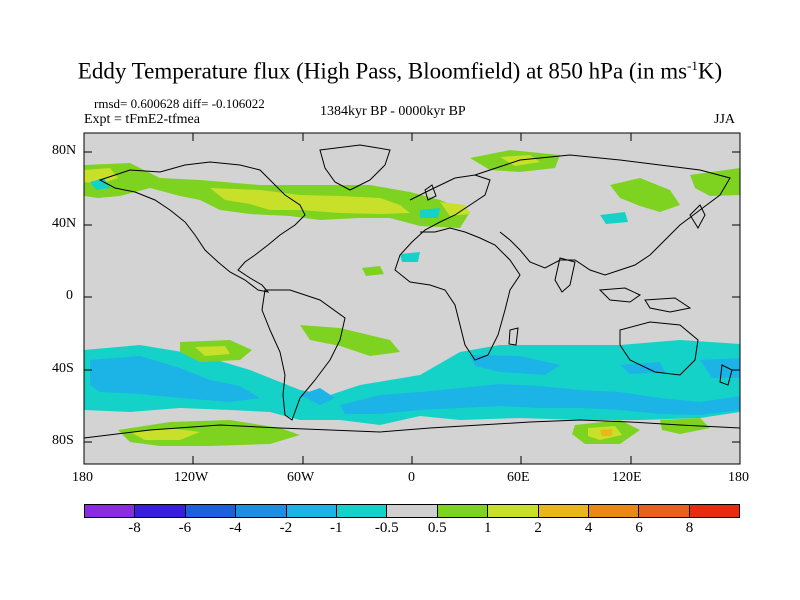  I want to click on lon-label-180e: 180, so click(738, 477).